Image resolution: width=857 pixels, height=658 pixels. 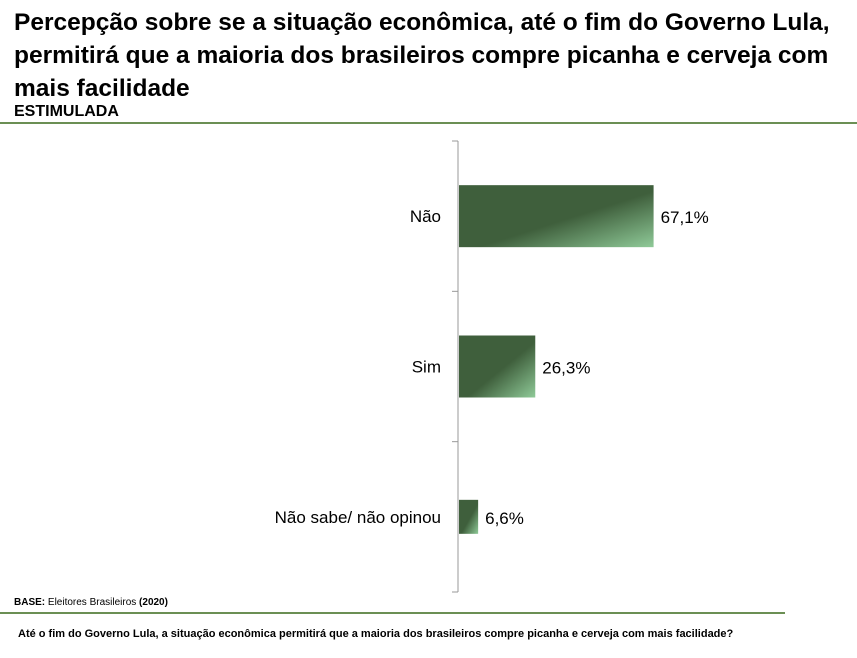 What do you see at coordinates (153, 602) in the screenshot?
I see `base-n: (2020)` at bounding box center [153, 602].